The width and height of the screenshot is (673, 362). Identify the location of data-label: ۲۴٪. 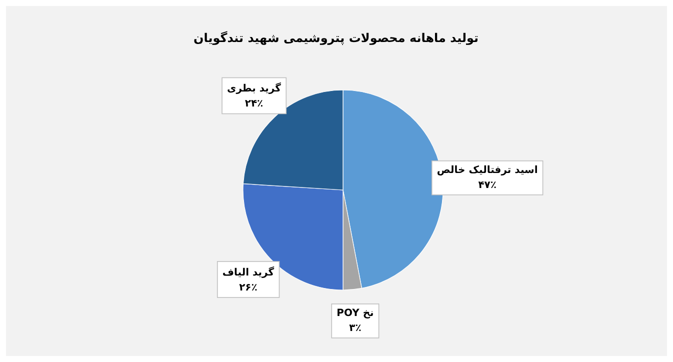
(254, 104).